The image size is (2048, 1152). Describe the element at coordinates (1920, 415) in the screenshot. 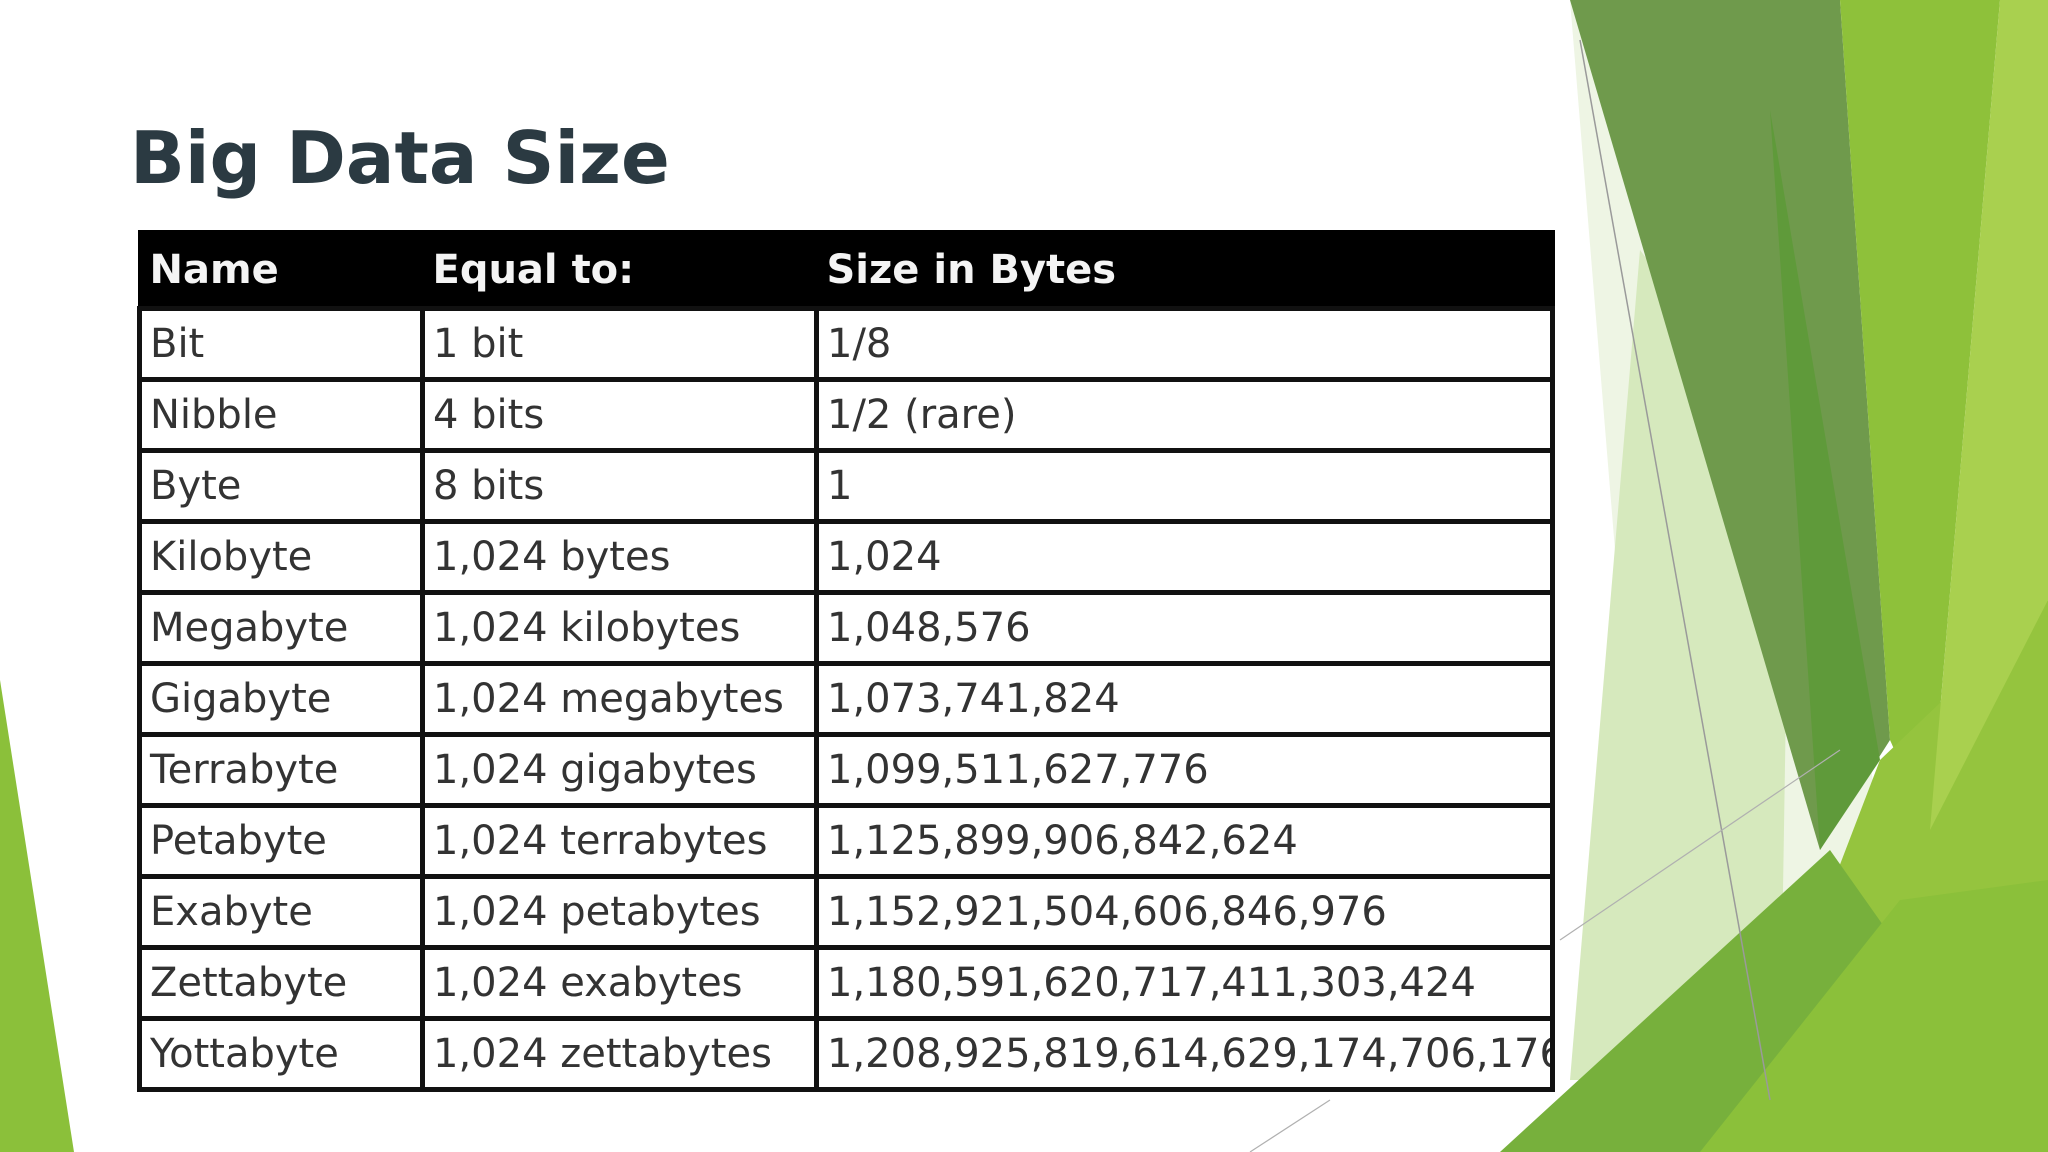

I see `right-green-facet` at that location.